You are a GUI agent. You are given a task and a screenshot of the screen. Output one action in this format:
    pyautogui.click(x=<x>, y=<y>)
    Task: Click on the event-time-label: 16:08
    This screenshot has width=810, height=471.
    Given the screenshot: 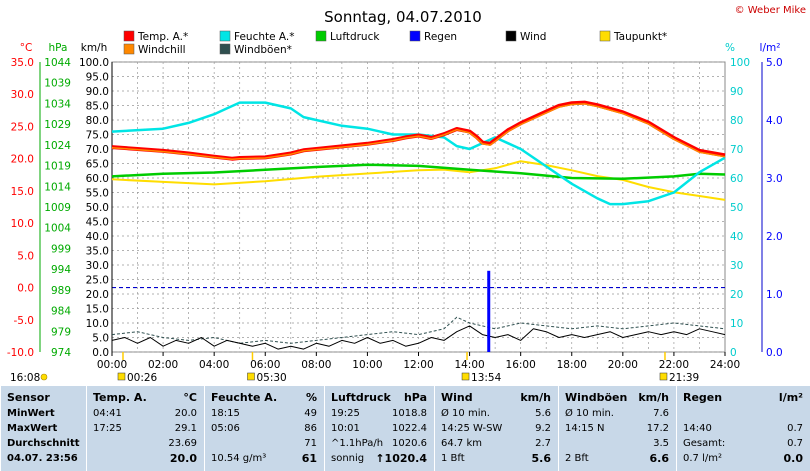 What is the action you would take?
    pyautogui.click(x=25, y=378)
    